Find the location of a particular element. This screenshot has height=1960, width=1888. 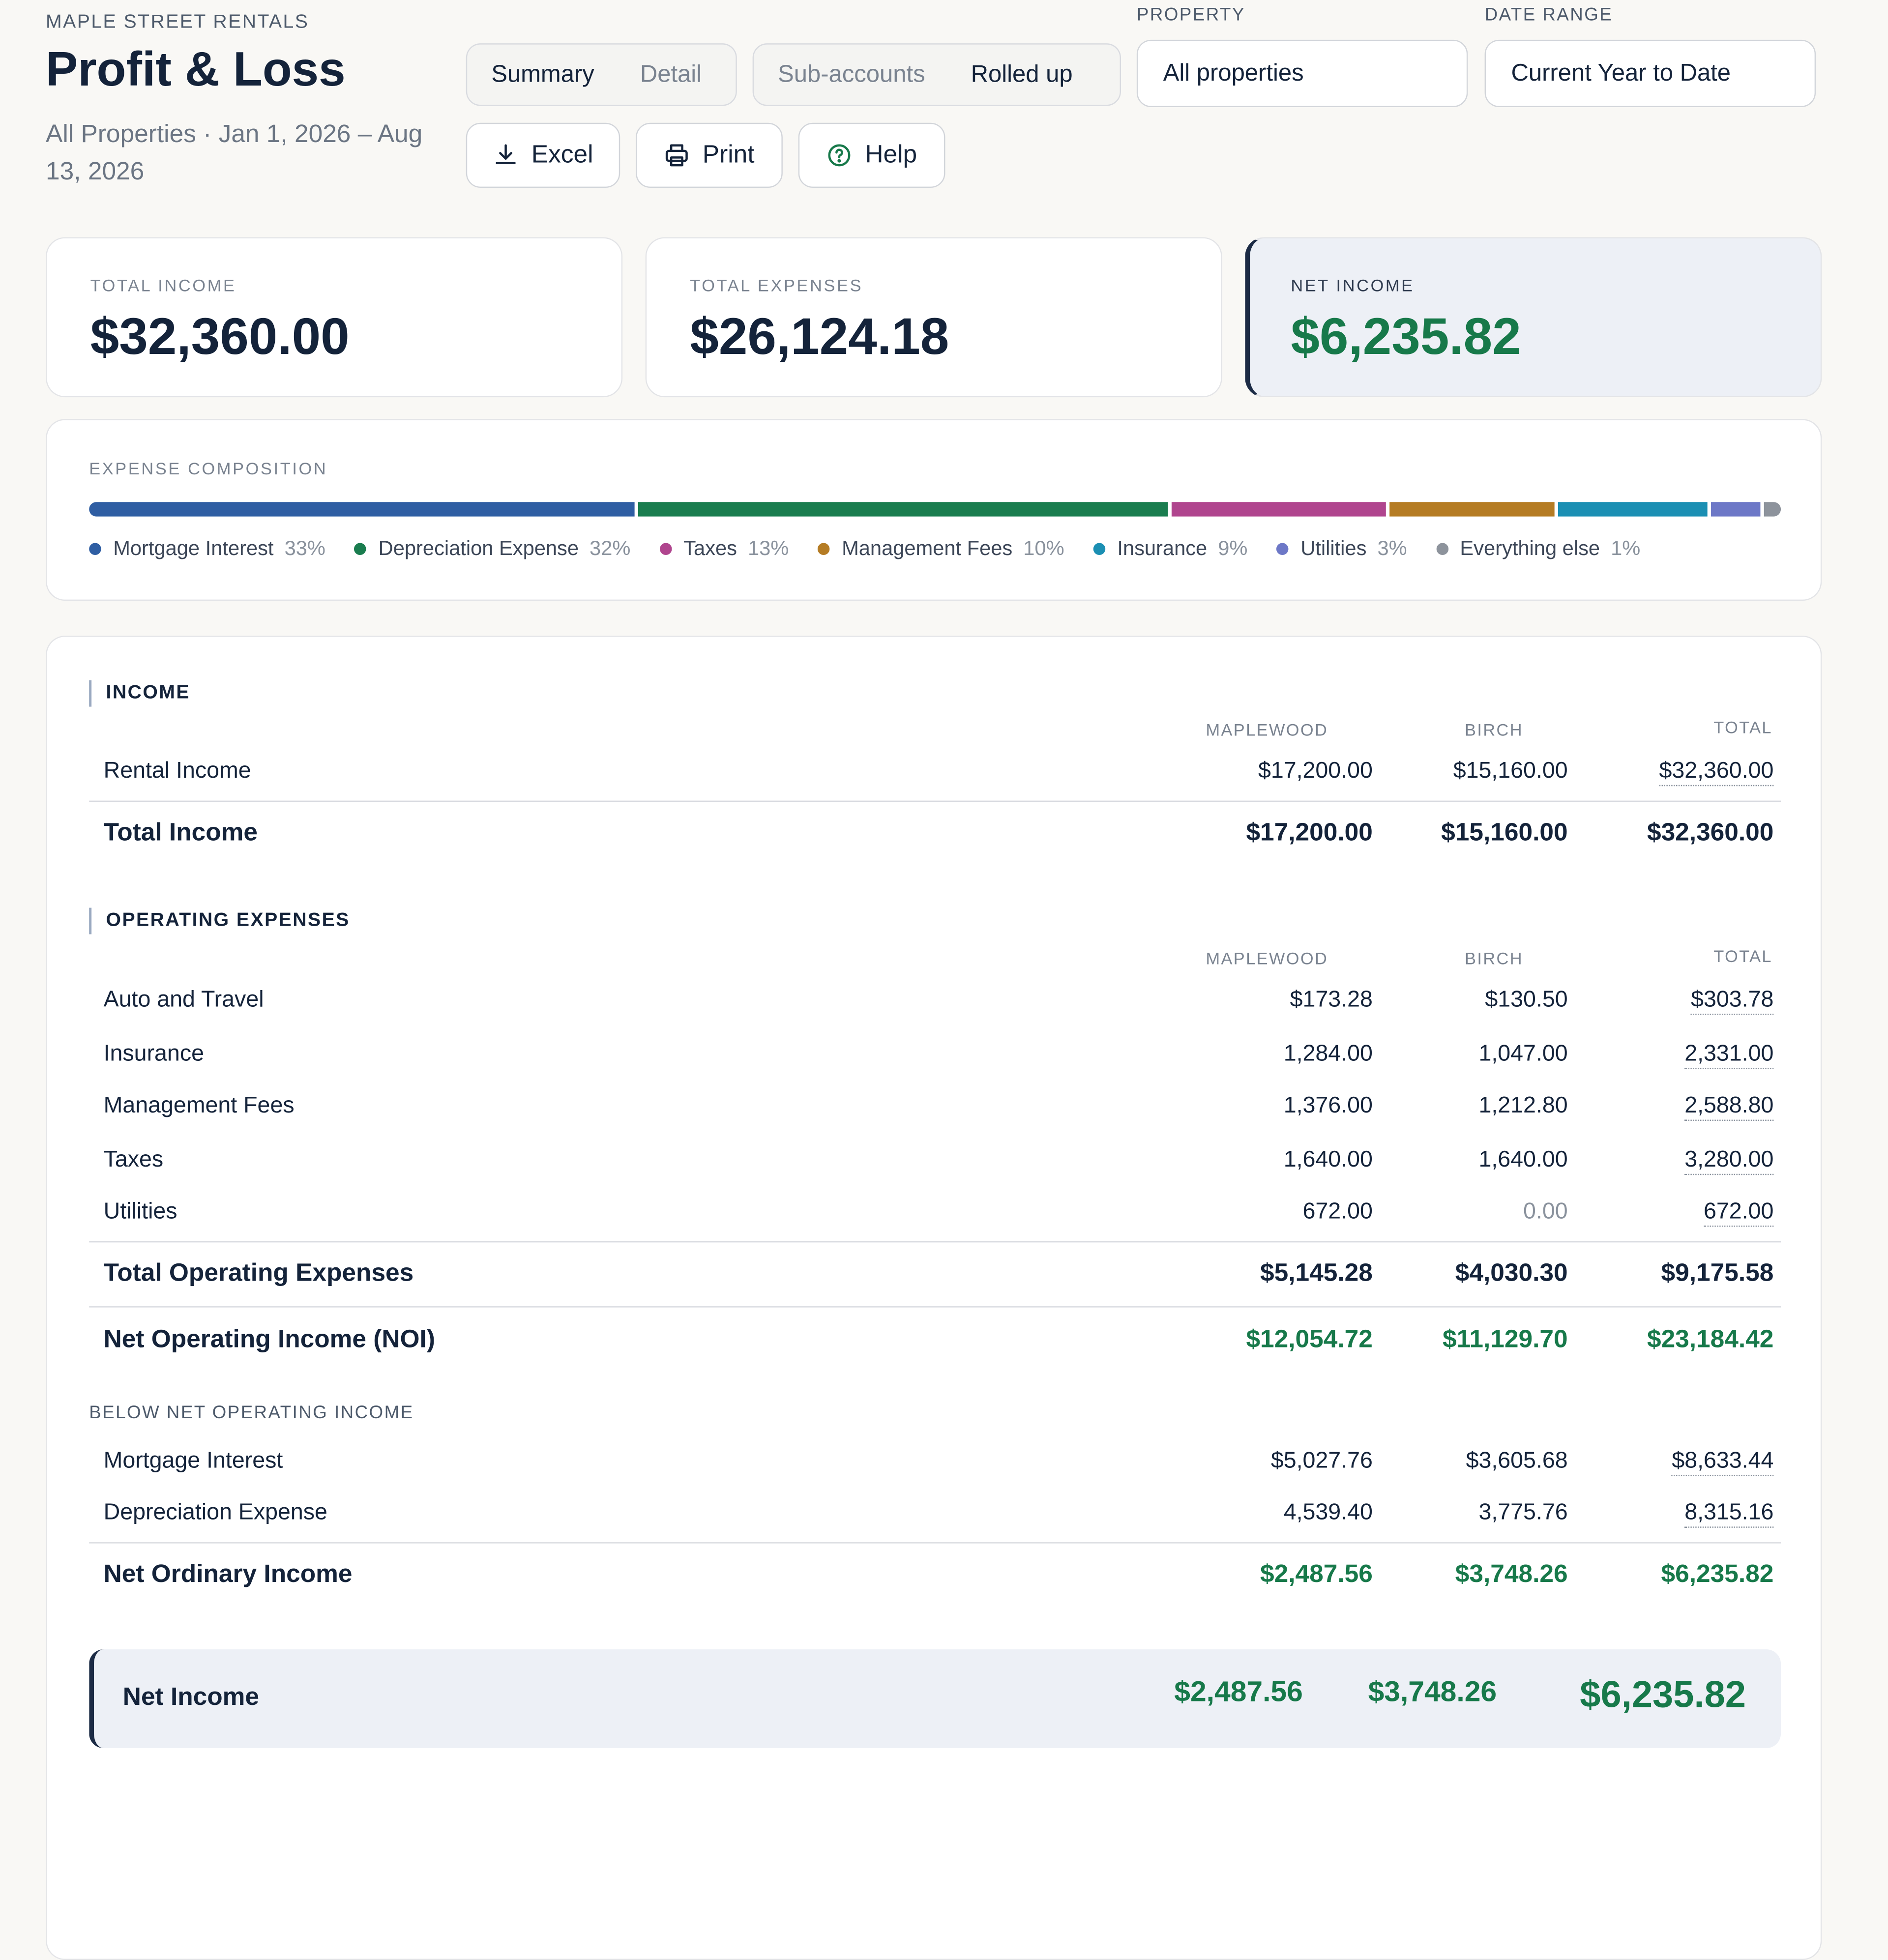

legend-item: Taxes 13% is located at coordinates (724, 549).